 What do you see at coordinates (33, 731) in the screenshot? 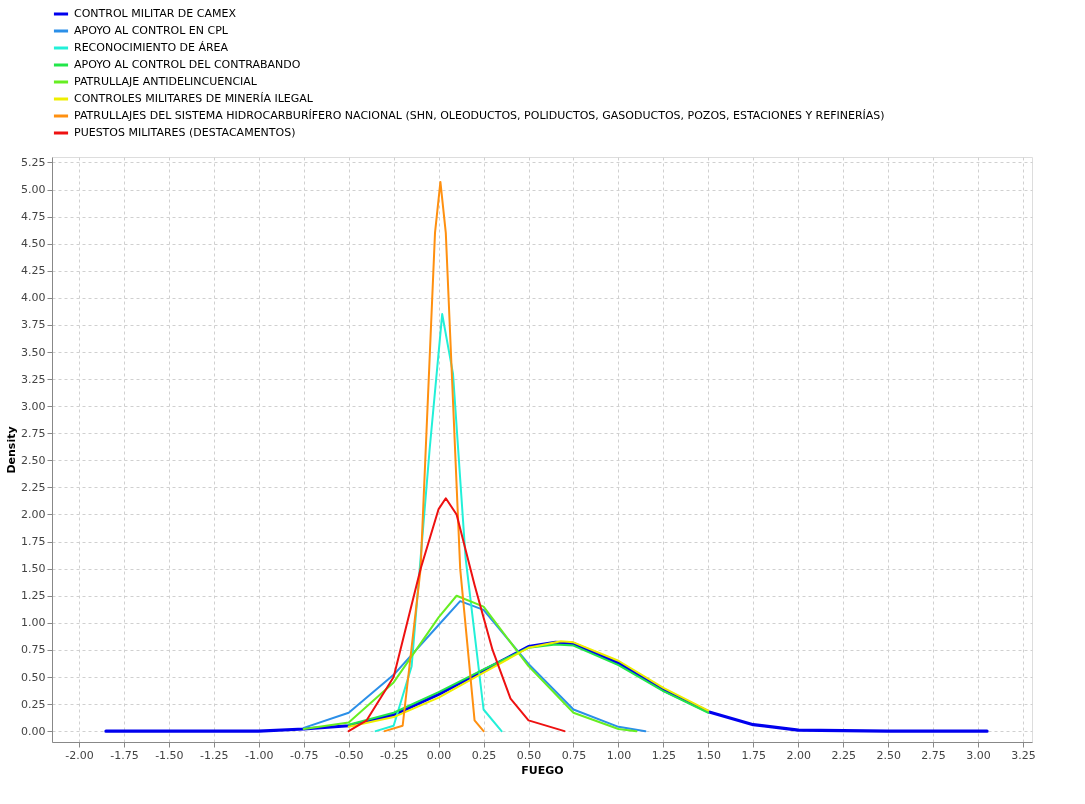
I see `y-tick-label: 0.00` at bounding box center [33, 731].